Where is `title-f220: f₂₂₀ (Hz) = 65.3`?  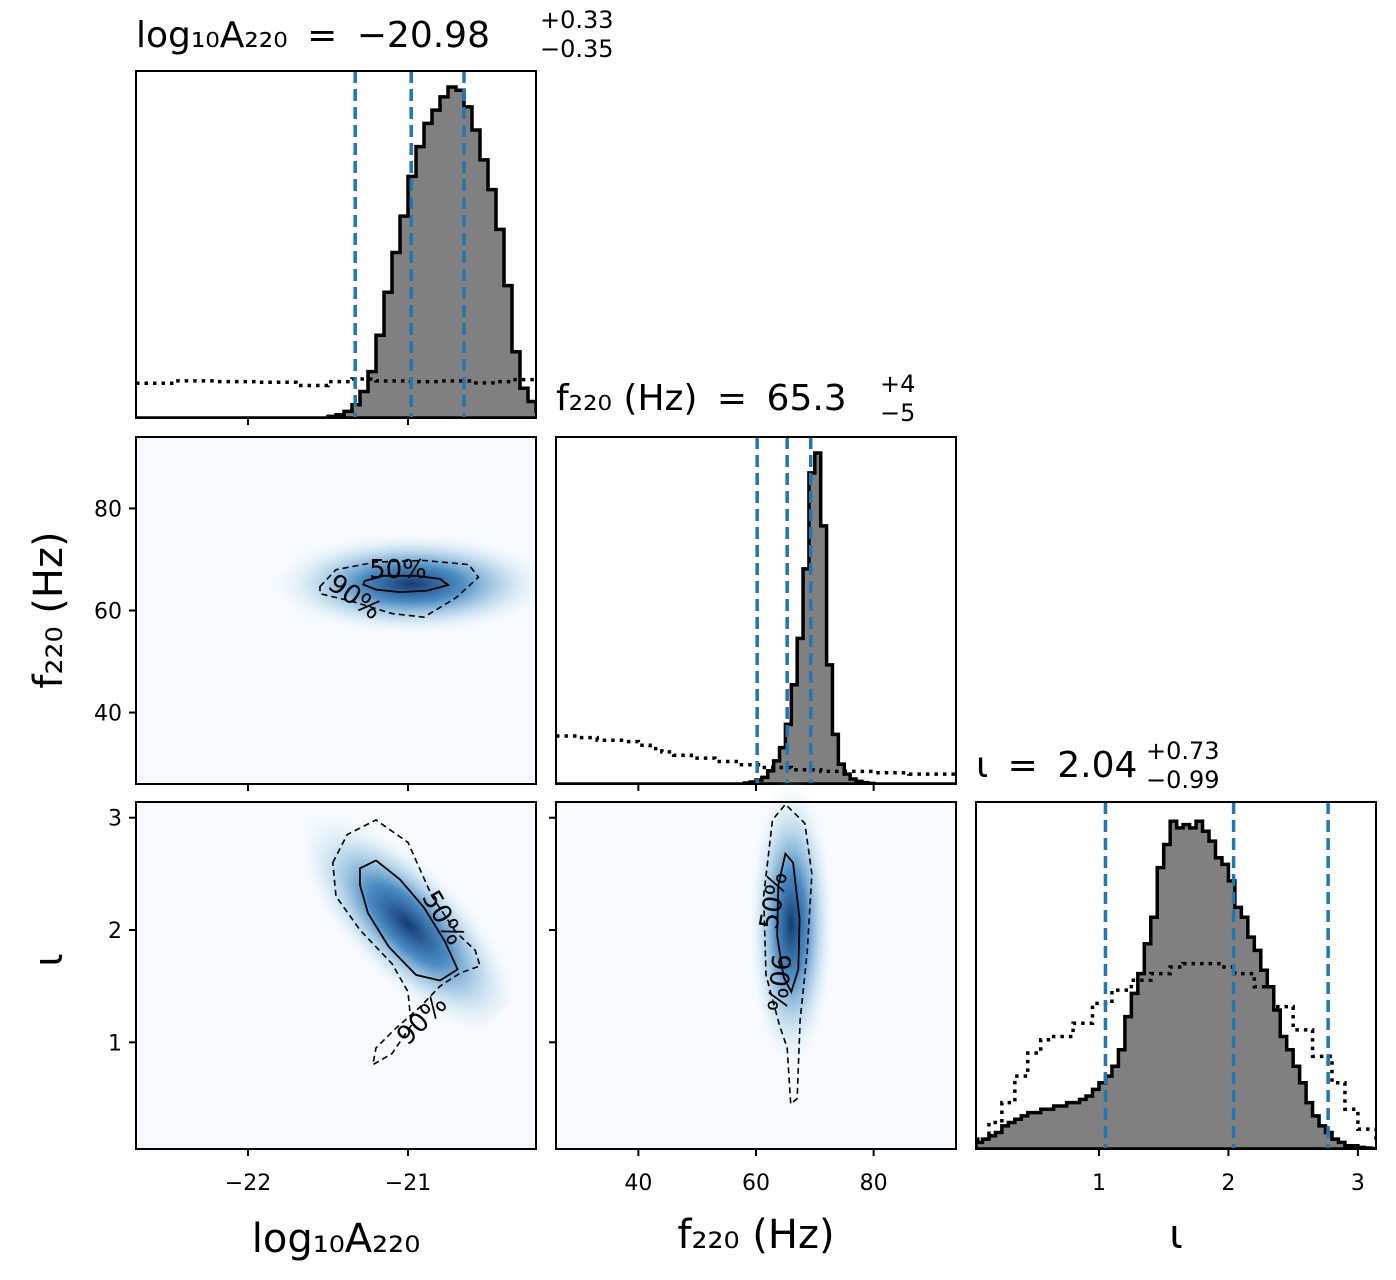 title-f220: f₂₂₀ (Hz) = 65.3 is located at coordinates (701, 398).